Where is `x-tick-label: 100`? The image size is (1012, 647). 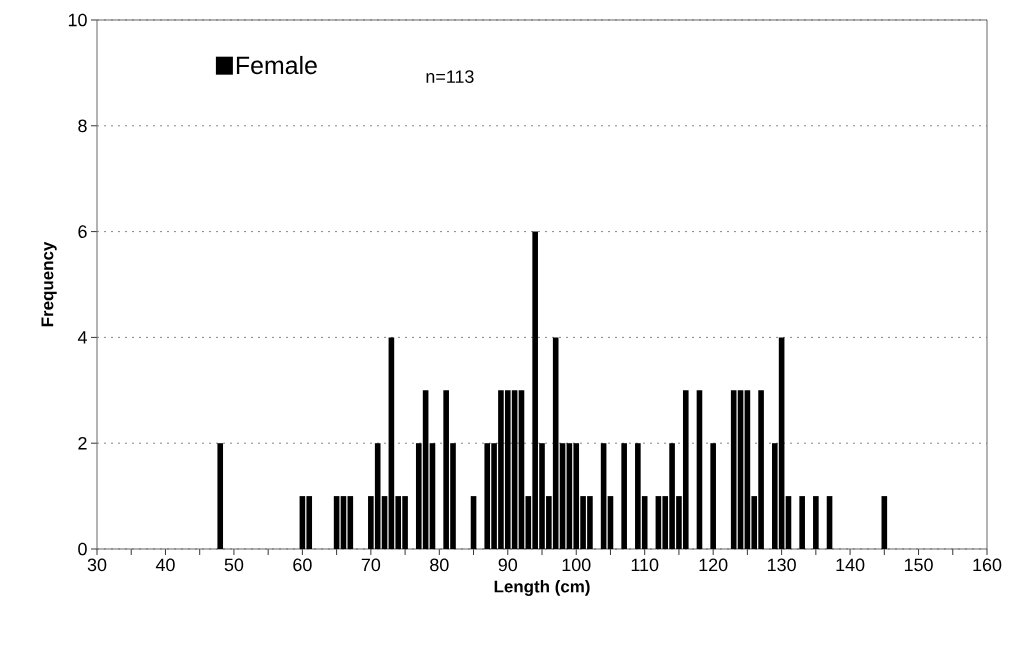
x-tick-label: 100 is located at coordinates (576, 565).